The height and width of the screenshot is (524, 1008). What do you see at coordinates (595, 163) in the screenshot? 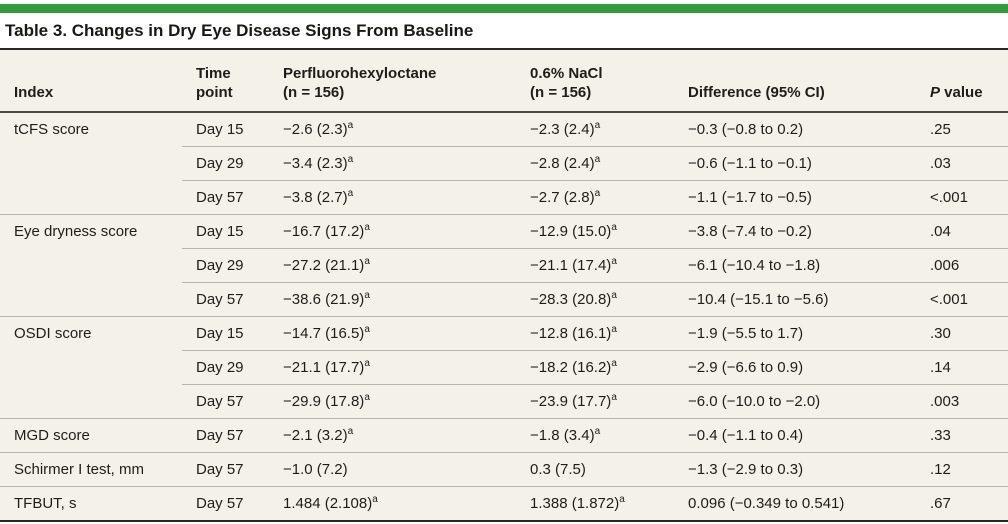
I see `cell-nacl: −2.8 (2.4)a` at bounding box center [595, 163].